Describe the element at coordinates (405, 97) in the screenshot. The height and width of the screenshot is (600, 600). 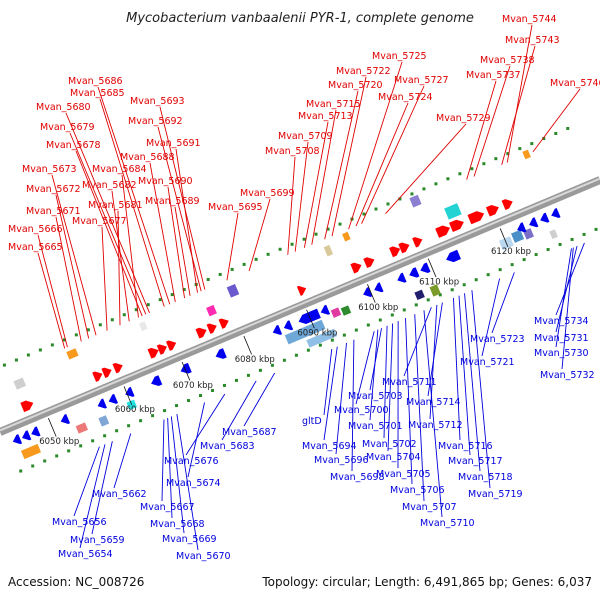
I see `gene-label-forward: Mvan_5724` at that location.